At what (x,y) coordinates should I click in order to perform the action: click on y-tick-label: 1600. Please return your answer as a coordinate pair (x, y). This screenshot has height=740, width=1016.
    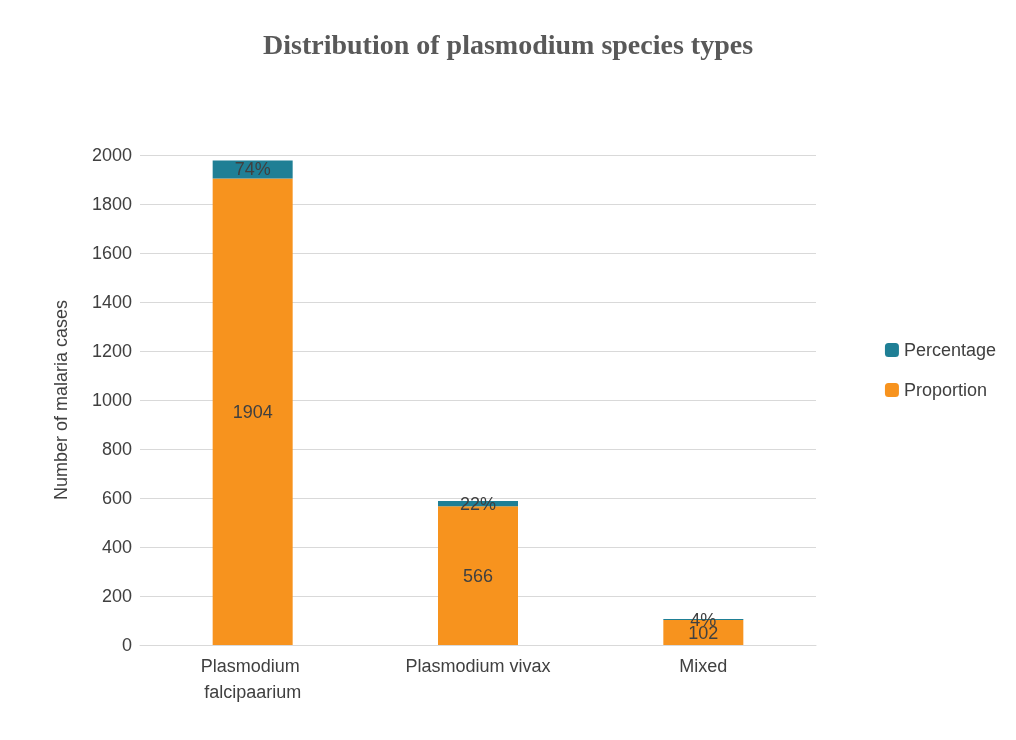
    Looking at the image, I should click on (111, 253).